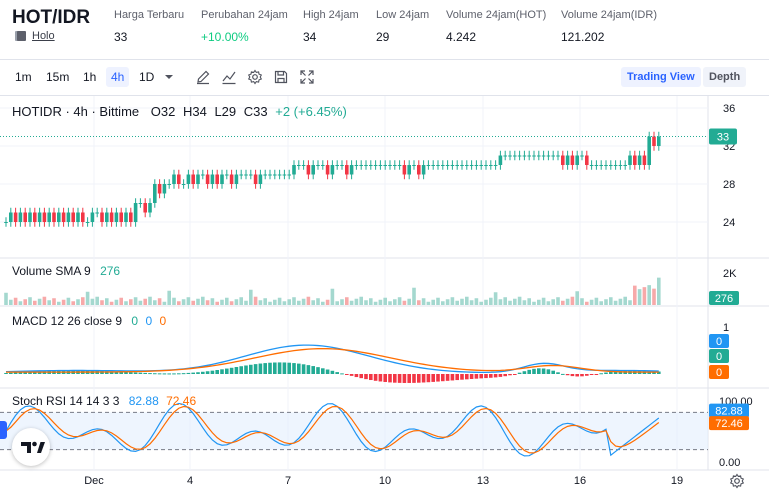  What do you see at coordinates (51, 17) in the screenshot?
I see `pair-title: HOT/IDR` at bounding box center [51, 17].